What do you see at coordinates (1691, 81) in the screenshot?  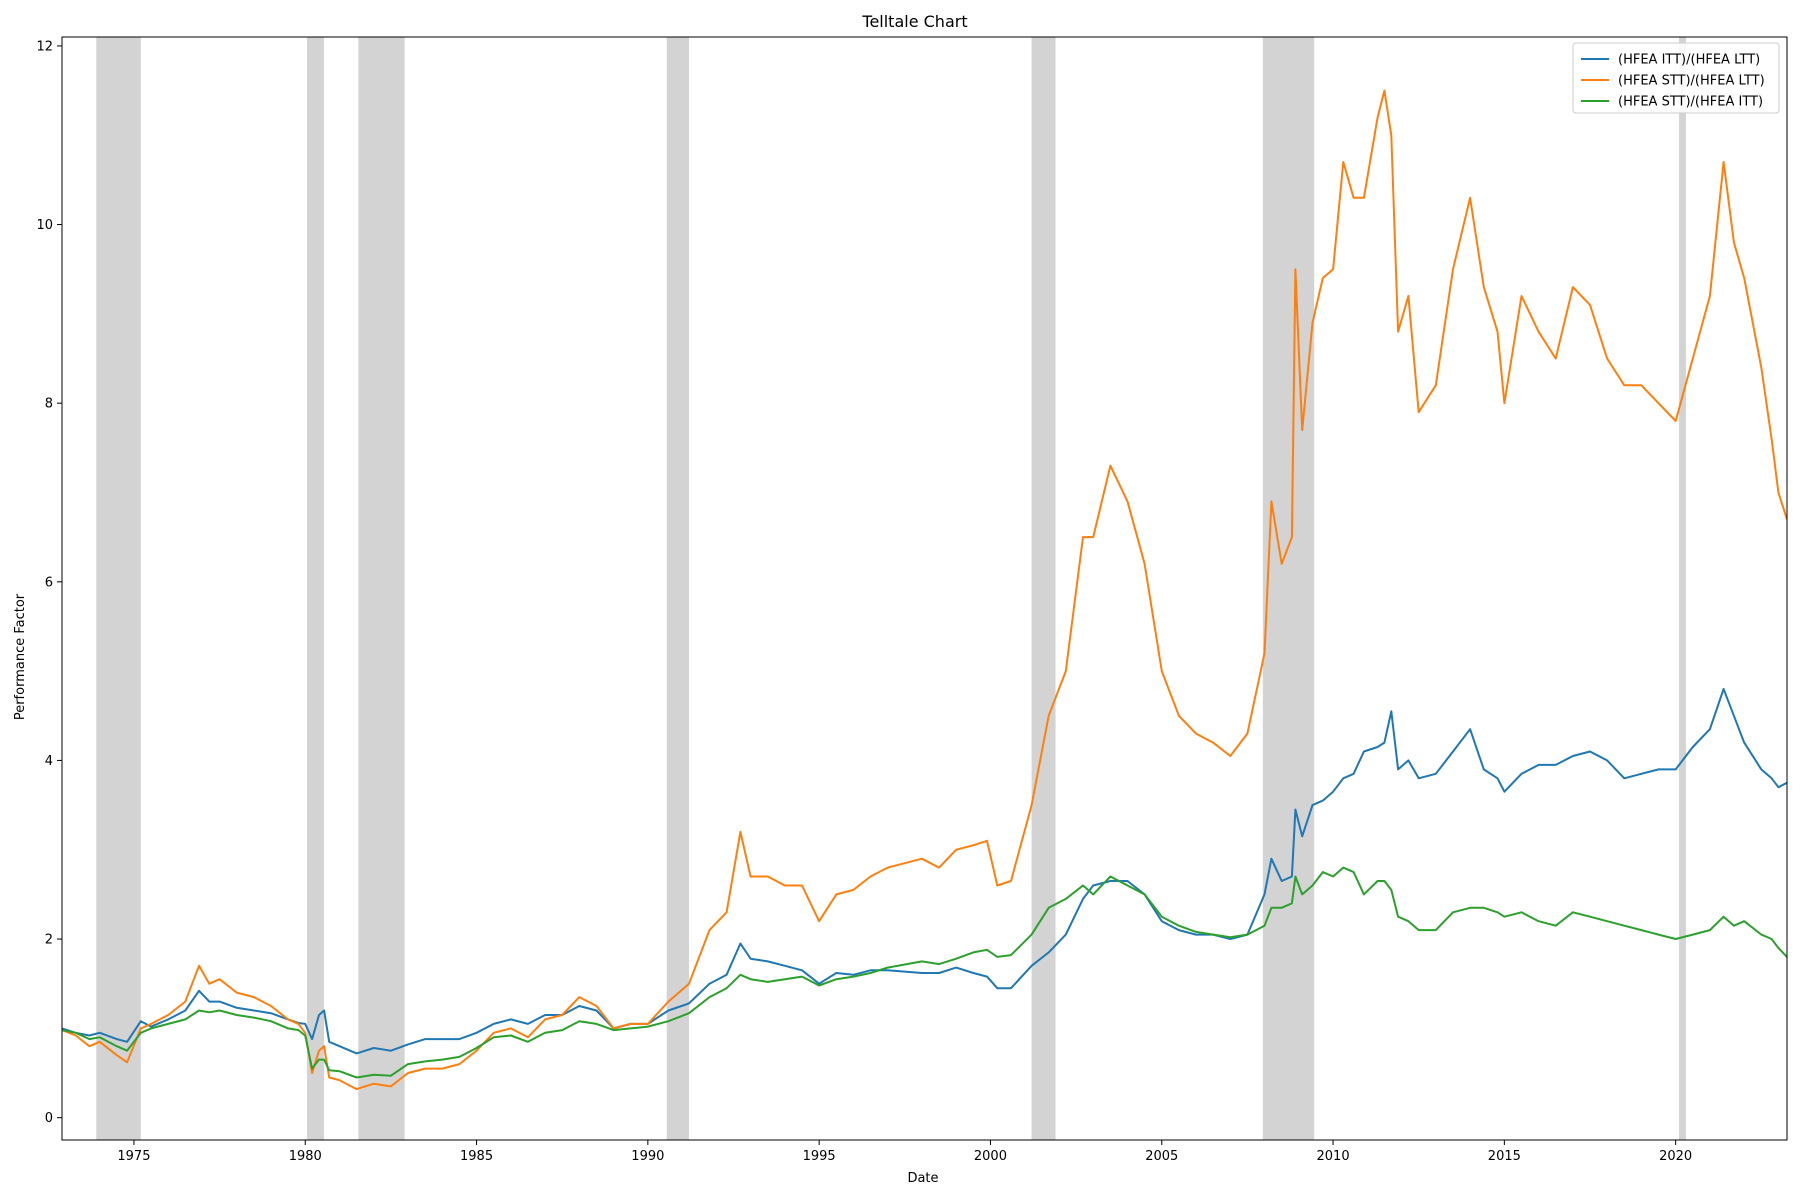 I see `legend-label-1: (HFEA STT)/(HFEA LTT)` at bounding box center [1691, 81].